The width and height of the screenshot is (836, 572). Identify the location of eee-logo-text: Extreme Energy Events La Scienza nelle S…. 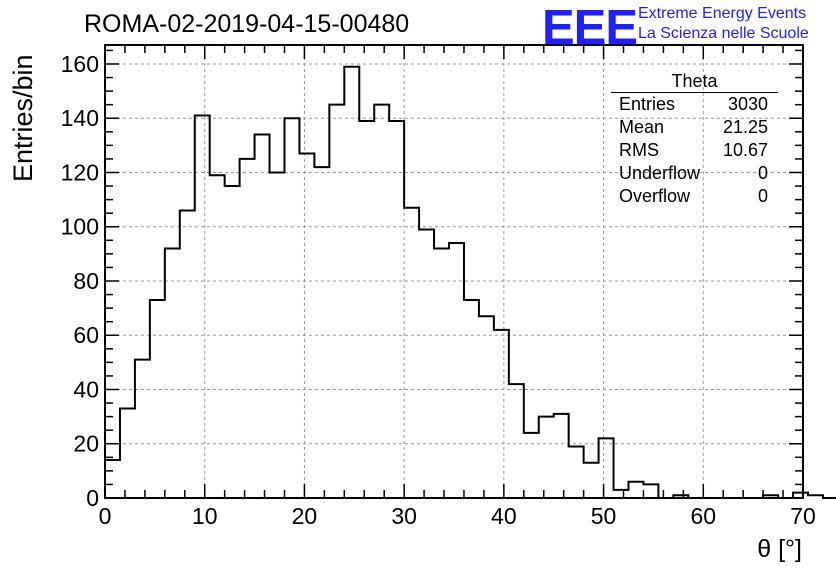
(723, 24).